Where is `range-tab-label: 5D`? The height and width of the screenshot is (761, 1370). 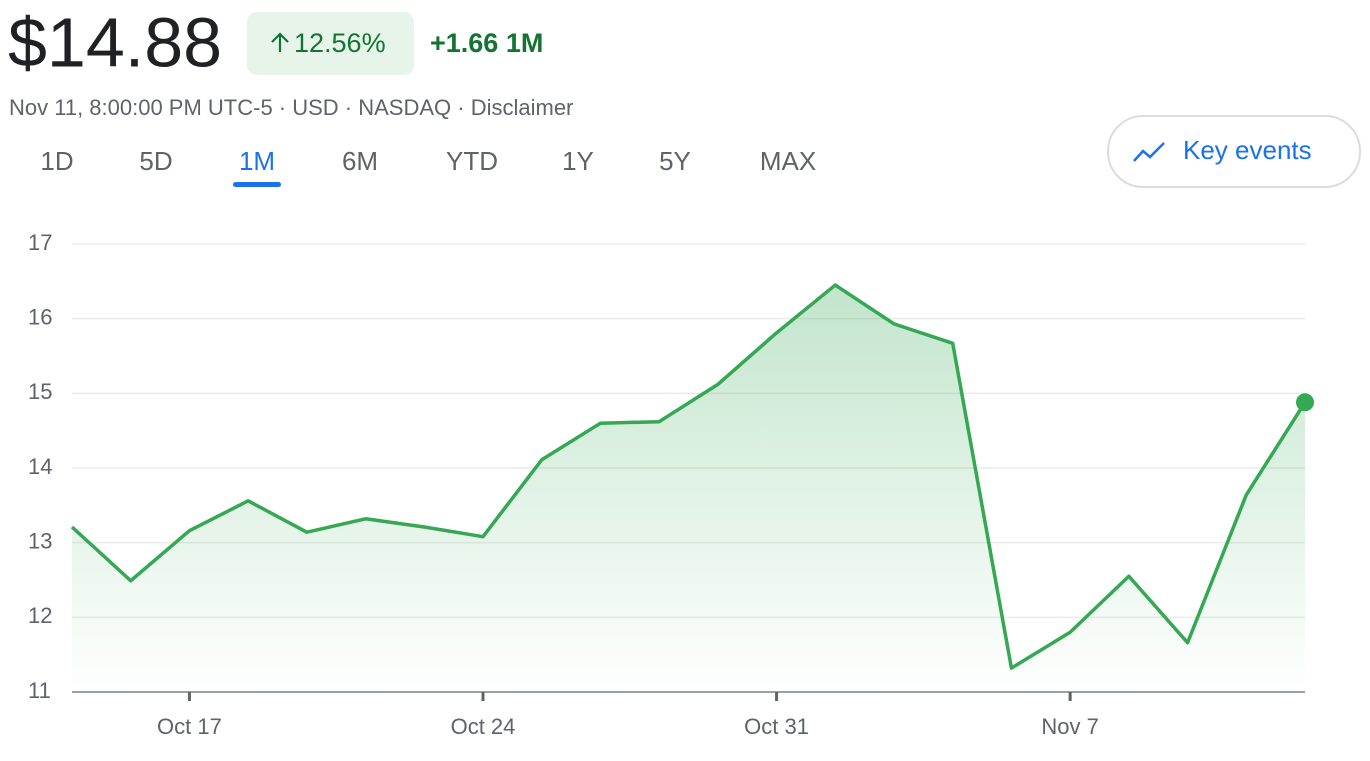 range-tab-label: 5D is located at coordinates (155, 161).